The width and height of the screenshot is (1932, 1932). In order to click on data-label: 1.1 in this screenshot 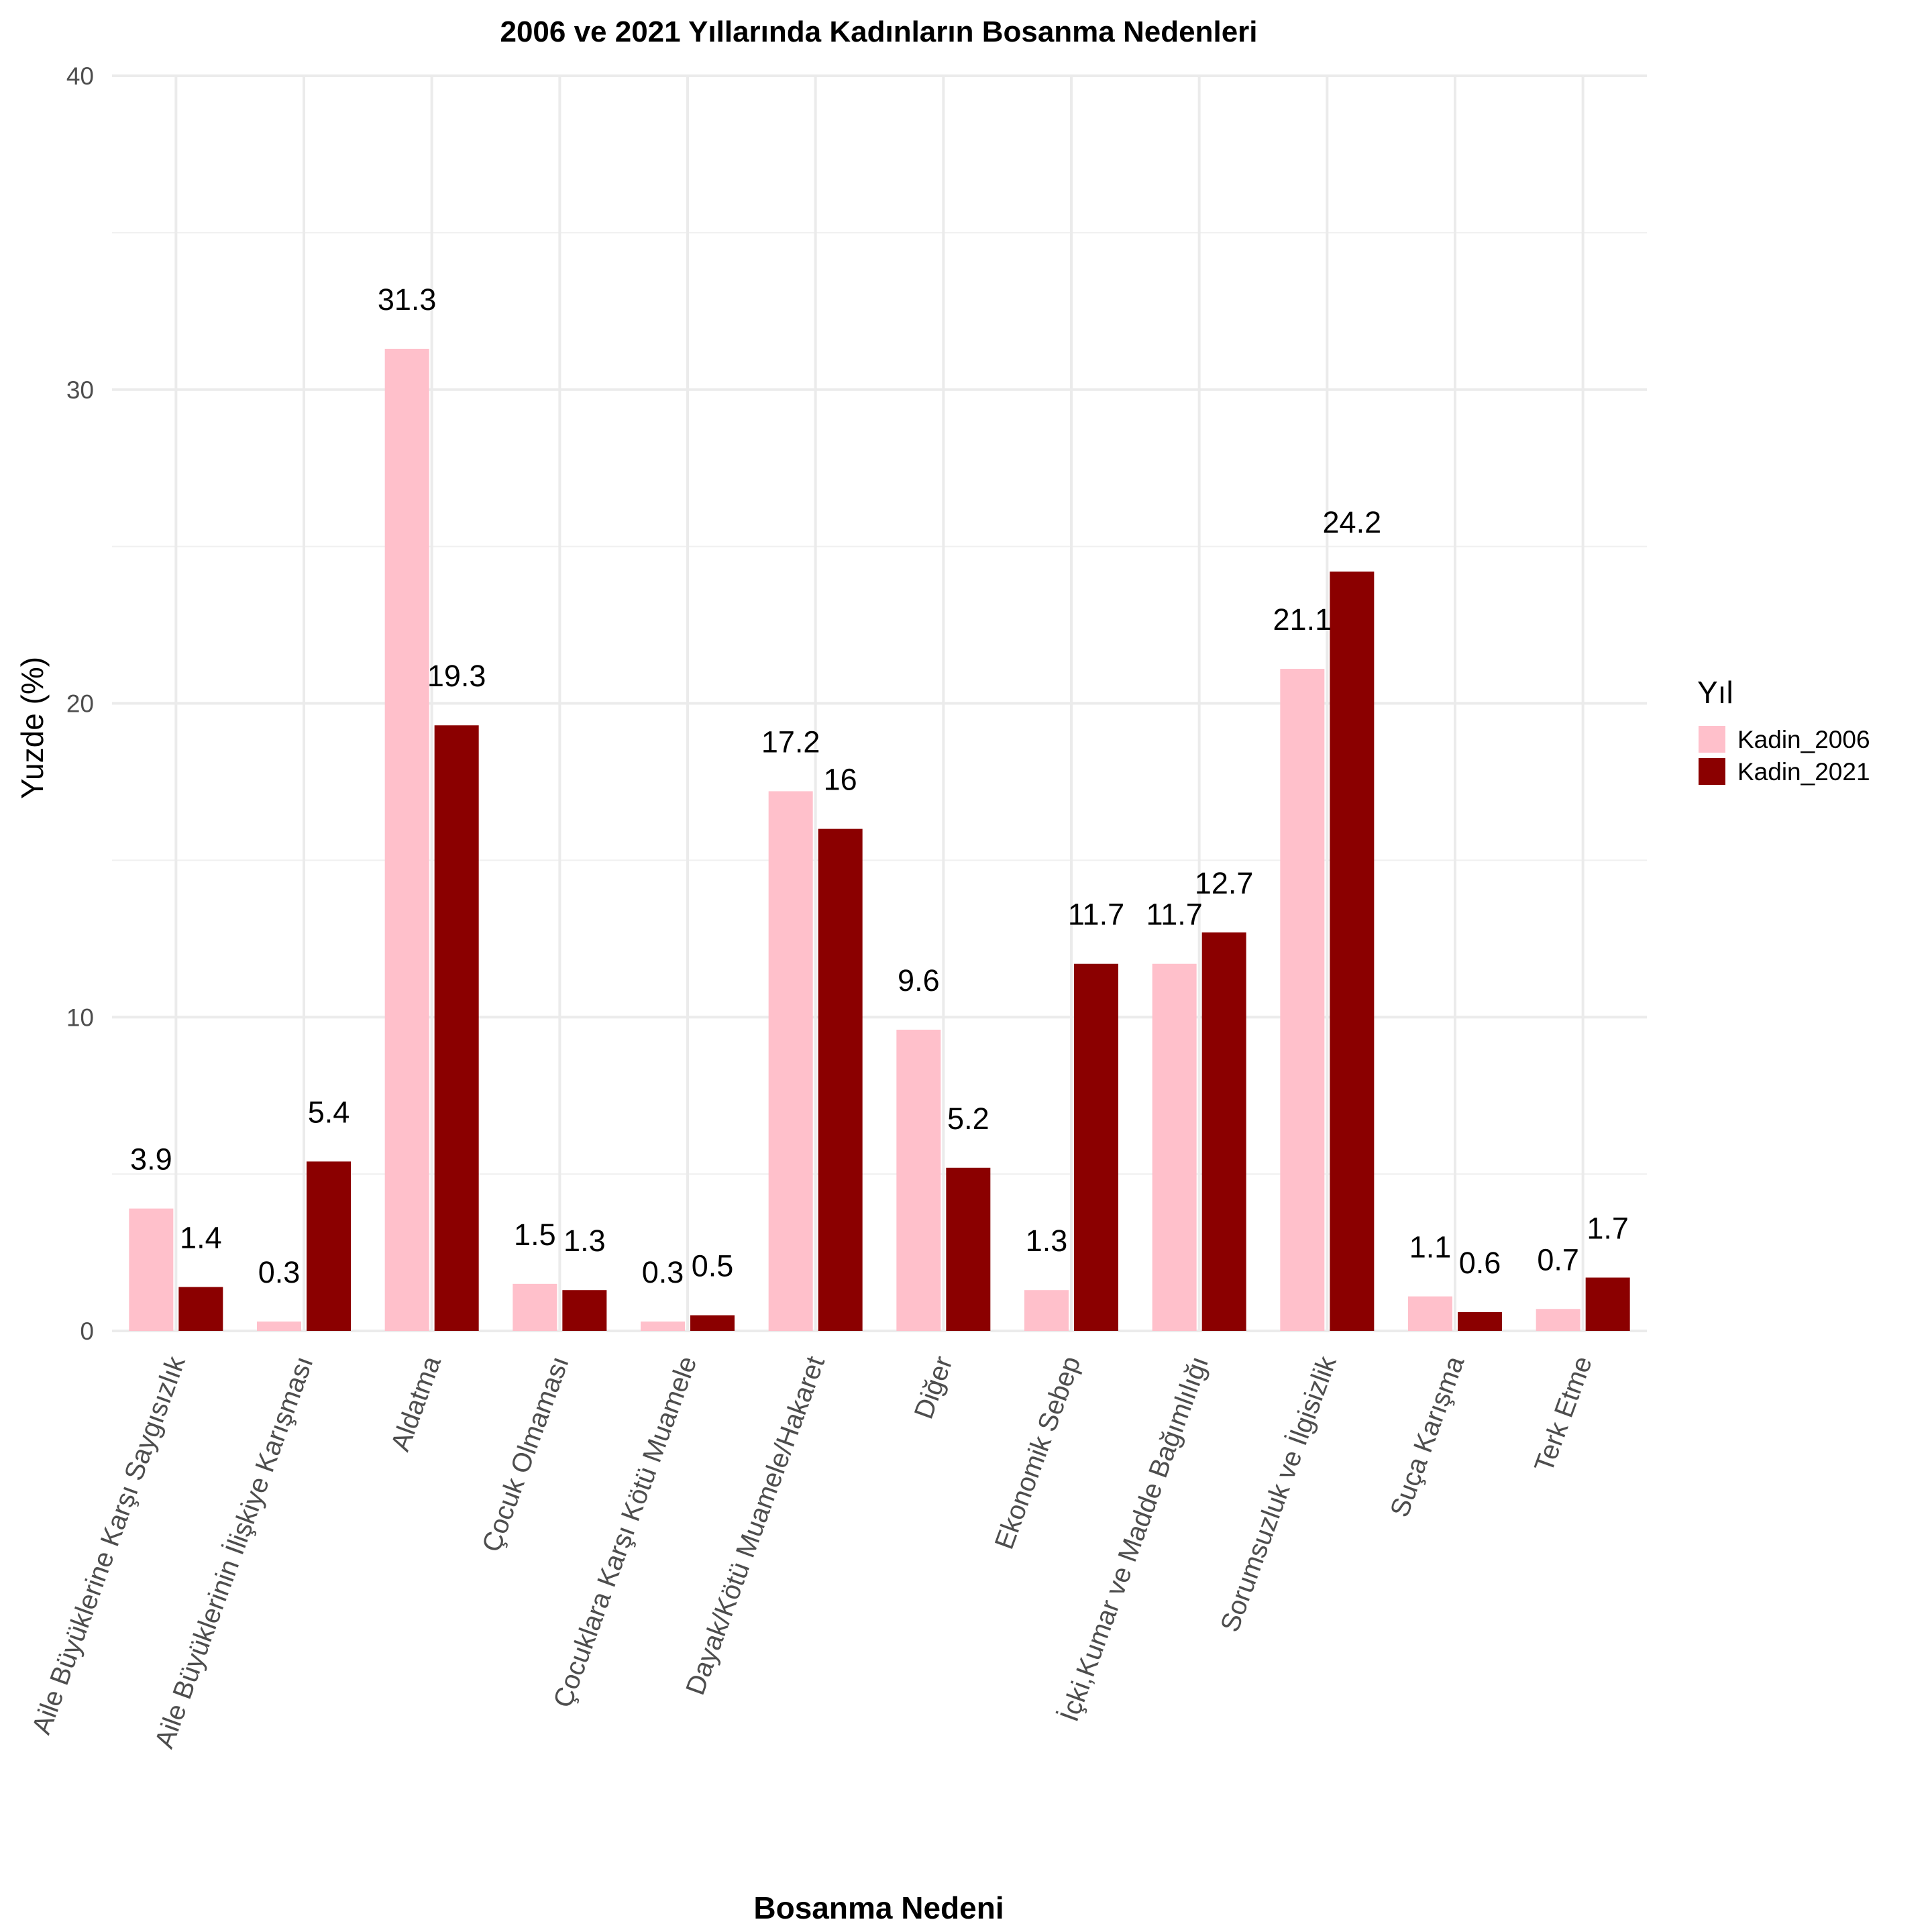, I will do `click(1430, 1247)`.